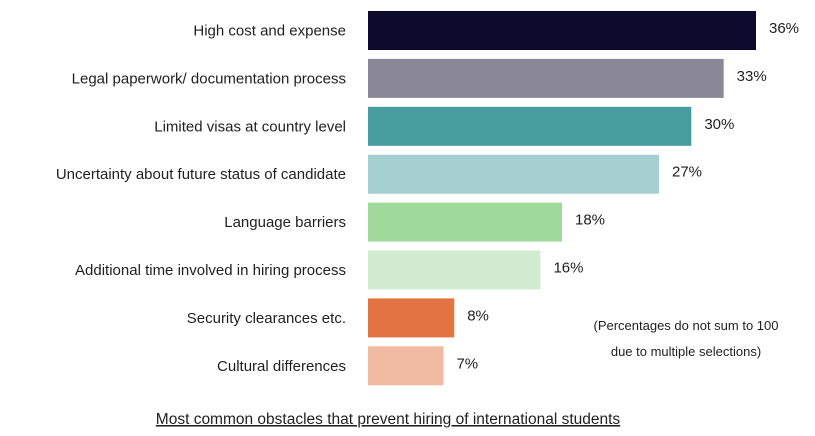 This screenshot has width=815, height=436. Describe the element at coordinates (281, 366) in the screenshot. I see `category-label-8: Cultural differences` at that location.